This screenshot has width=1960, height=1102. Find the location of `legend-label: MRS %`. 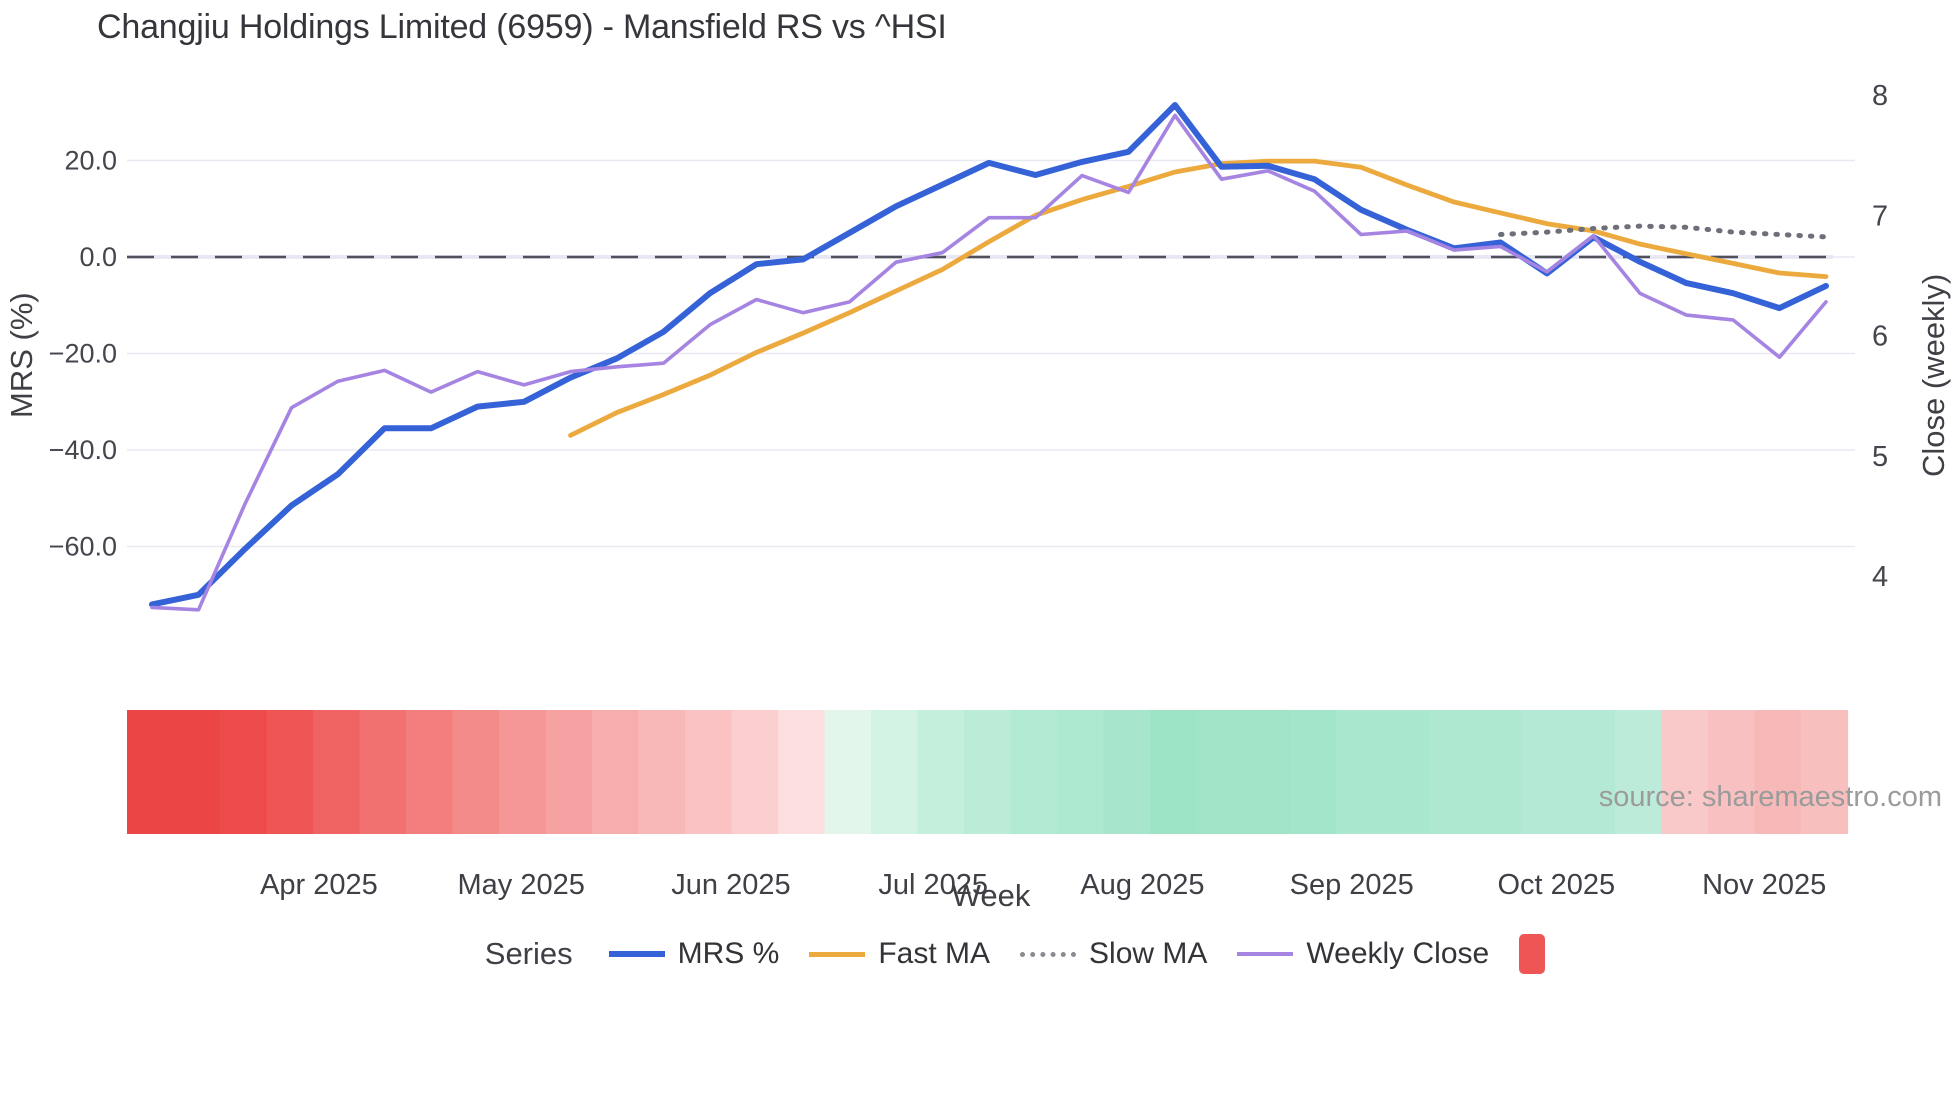

legend-label: MRS % is located at coordinates (728, 953).